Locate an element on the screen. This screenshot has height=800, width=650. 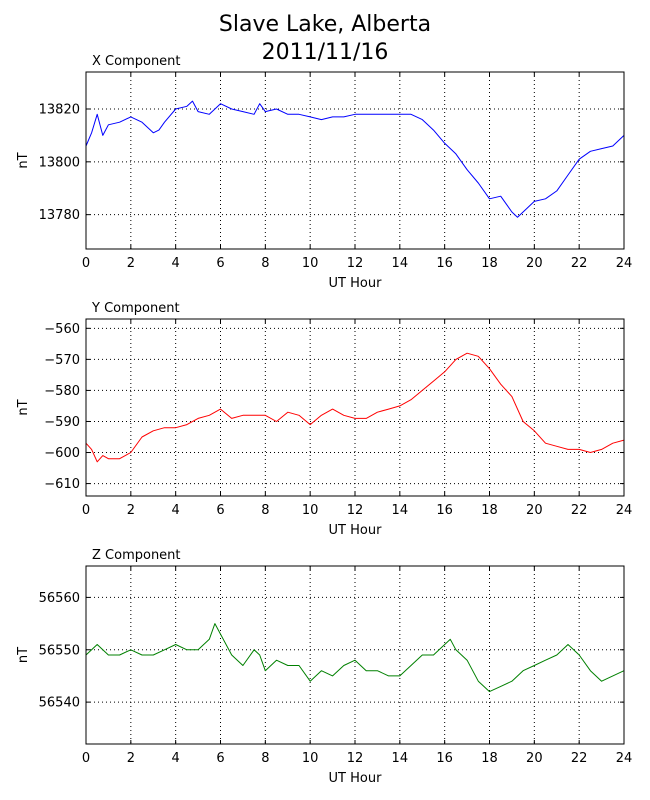
y-tick-label: 13820 is located at coordinates (59, 109).